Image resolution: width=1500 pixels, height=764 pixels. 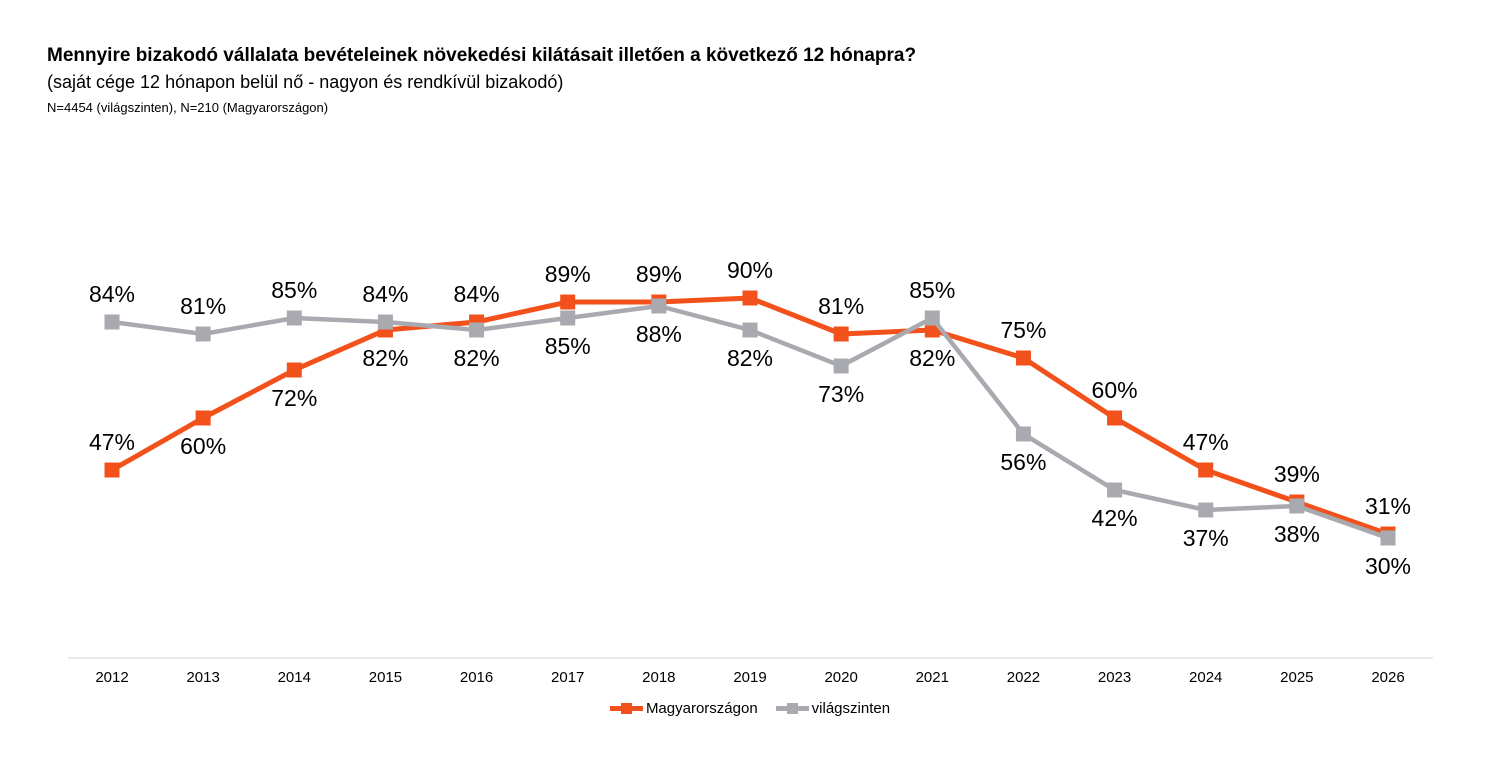 I want to click on x-axis-label-2013: 2013, so click(x=202, y=677).